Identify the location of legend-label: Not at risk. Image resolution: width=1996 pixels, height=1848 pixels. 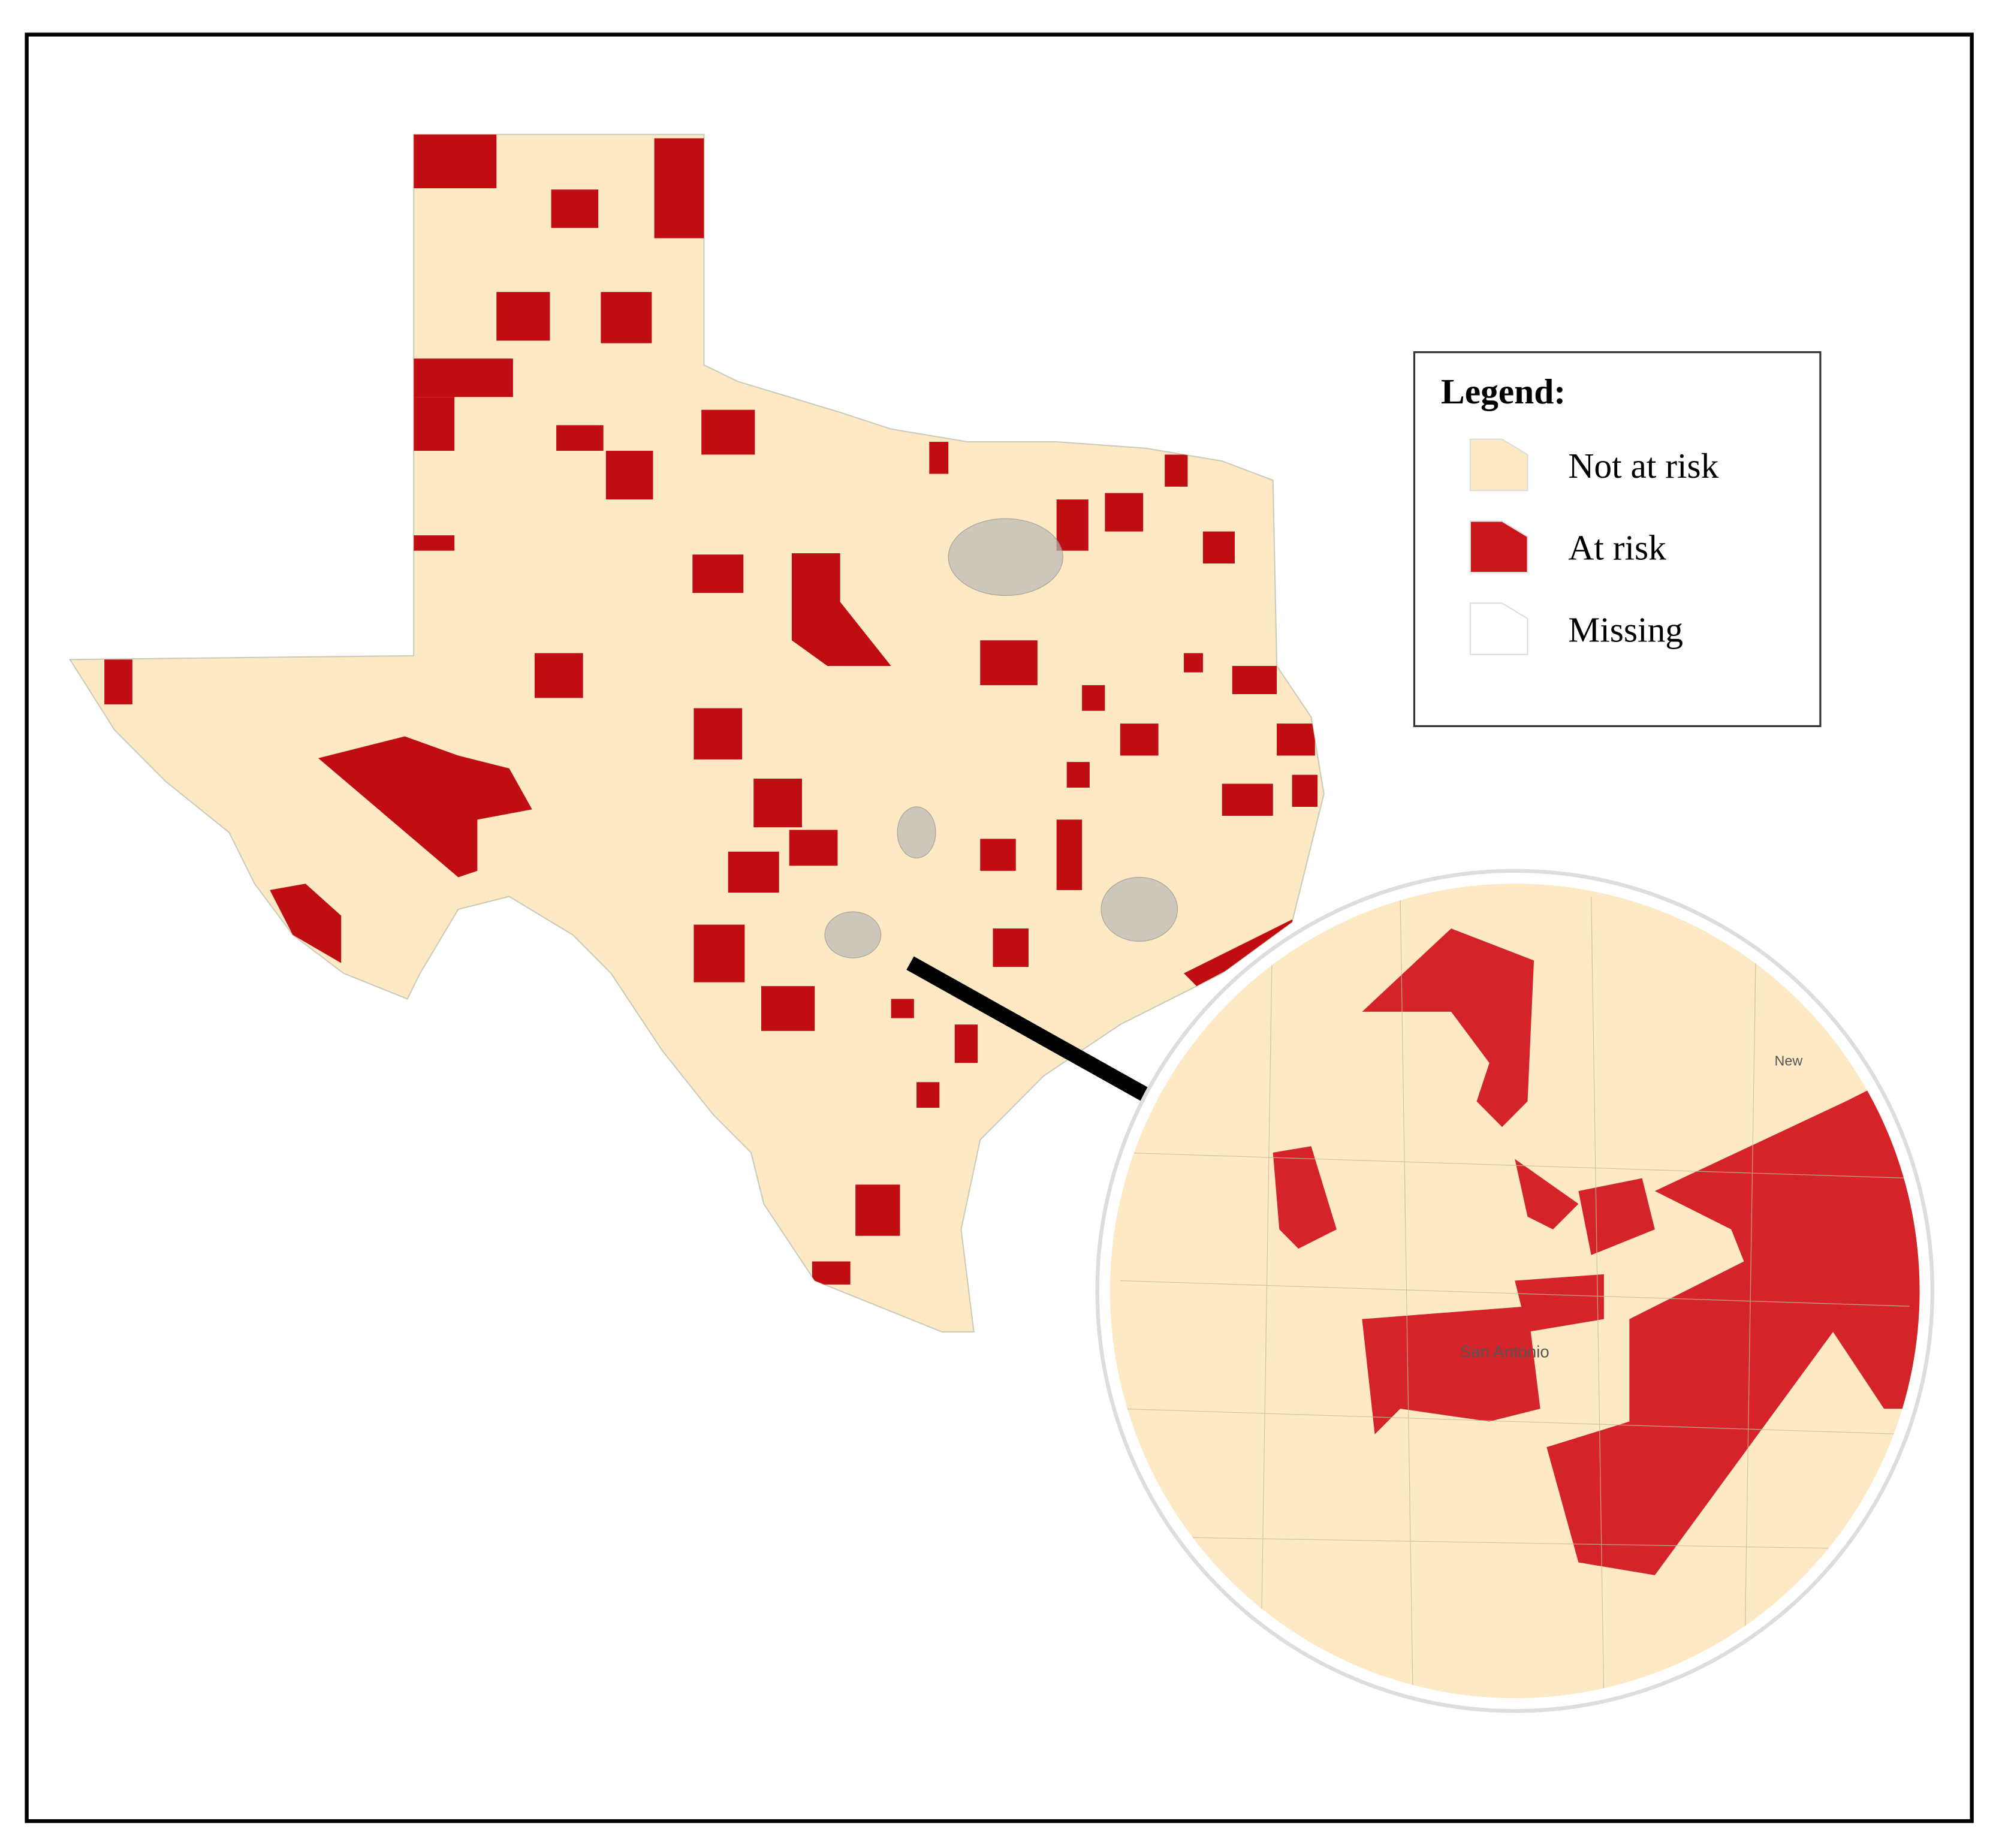
(1643, 466).